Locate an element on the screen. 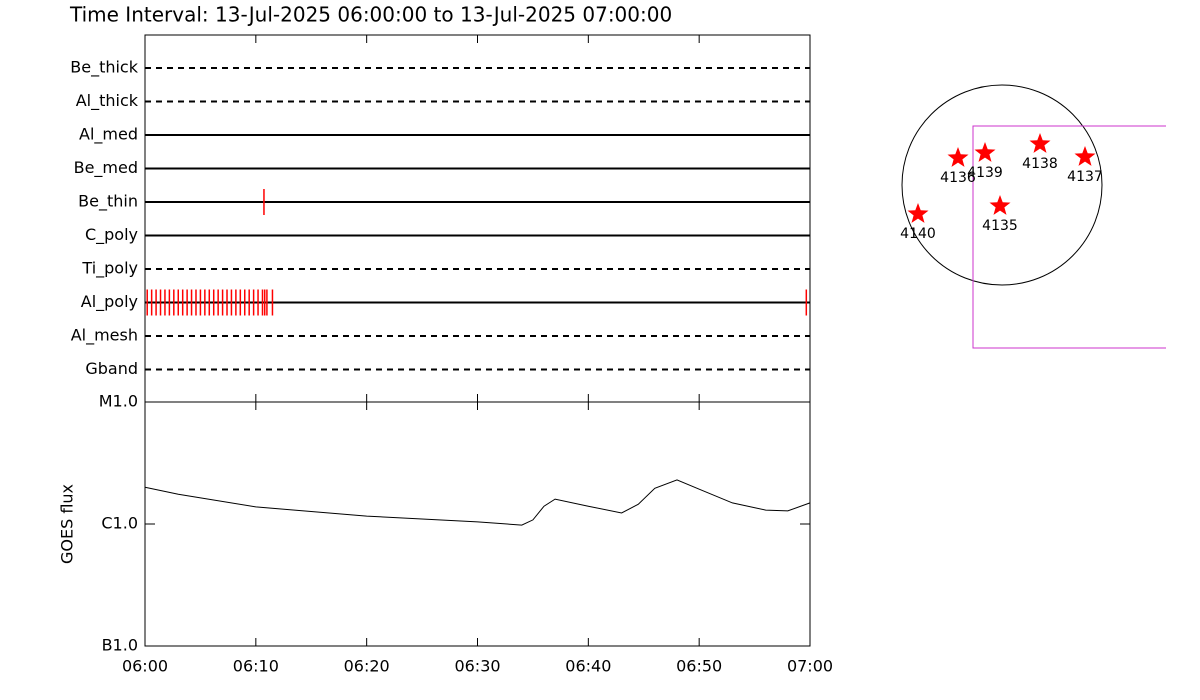 This screenshot has height=700, width=1200. y-tick-label: B1.0 is located at coordinates (120, 645).